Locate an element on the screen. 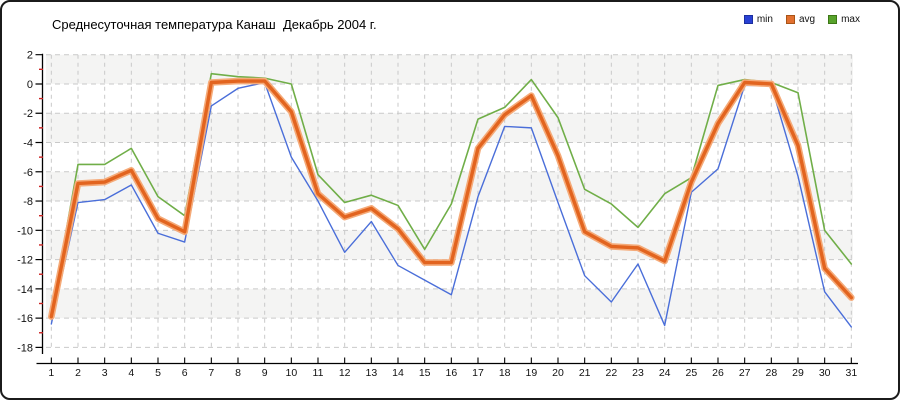 This screenshot has height=400, width=900. y-tick-label: 2 is located at coordinates (30, 56).